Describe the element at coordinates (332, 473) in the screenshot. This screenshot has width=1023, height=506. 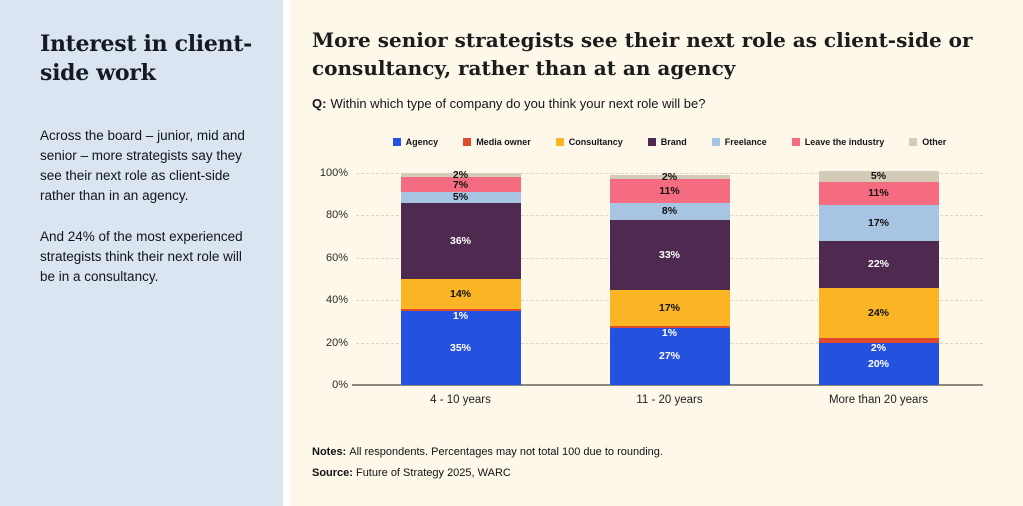
I see `source-prefix: Source:` at that location.